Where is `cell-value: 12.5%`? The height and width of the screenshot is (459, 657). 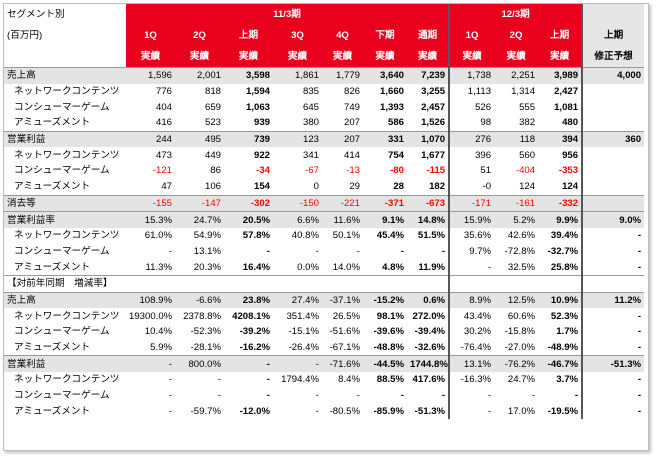 cell-value: 12.5% is located at coordinates (516, 300).